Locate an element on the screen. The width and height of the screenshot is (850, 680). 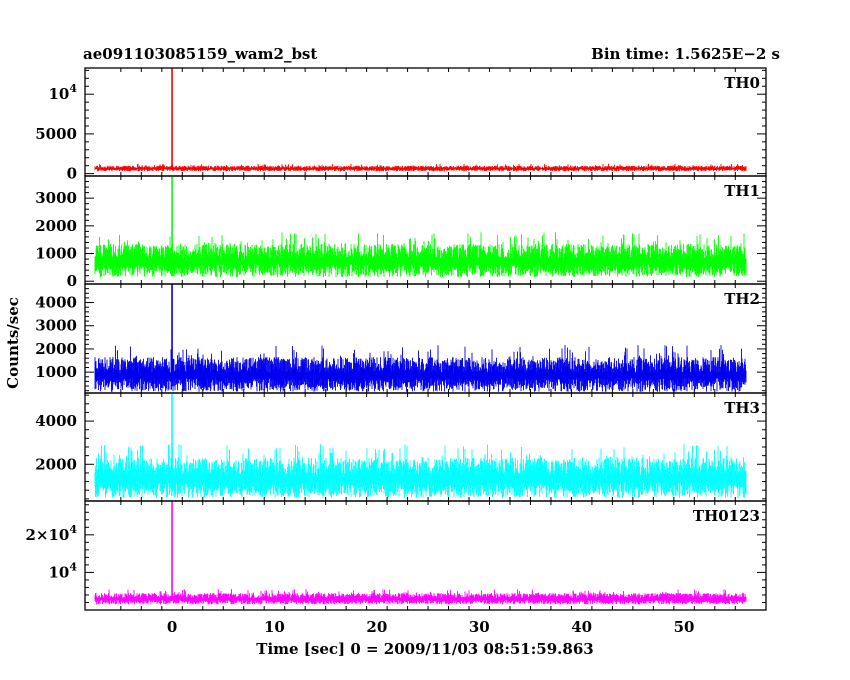
th2-trace is located at coordinates (420, 368).